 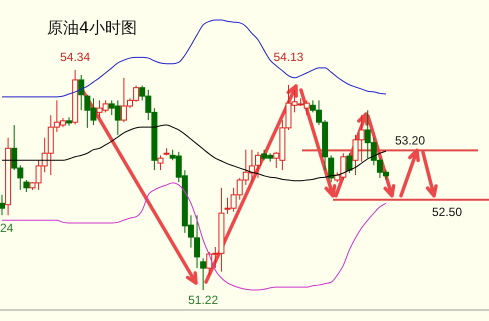 What do you see at coordinates (7, 228) in the screenshot?
I see `annotation: 24` at bounding box center [7, 228].